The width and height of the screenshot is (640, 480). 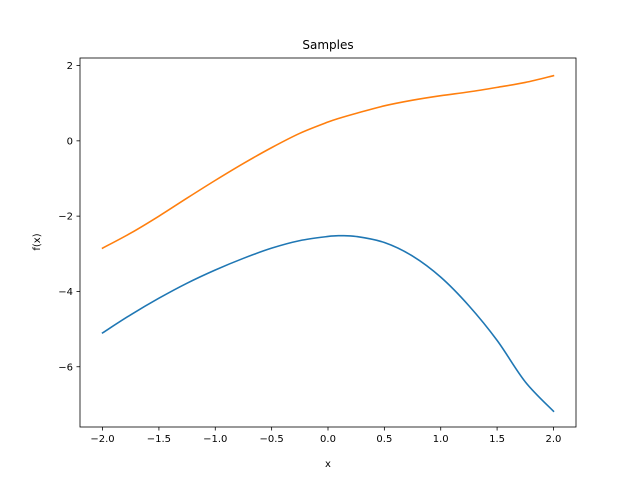 I want to click on x-tick-label: −0.5, so click(x=271, y=439).